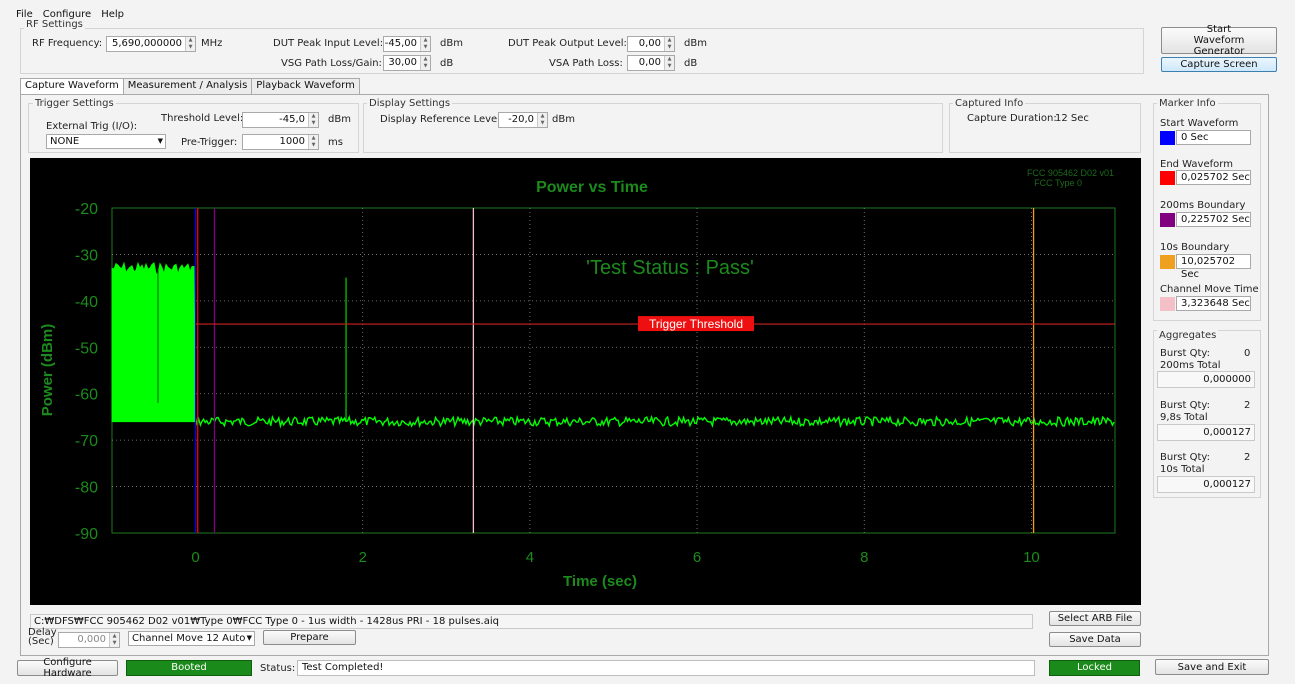 The image size is (1295, 684). I want to click on threshold-level-label: Threshold Level:, so click(202, 118).